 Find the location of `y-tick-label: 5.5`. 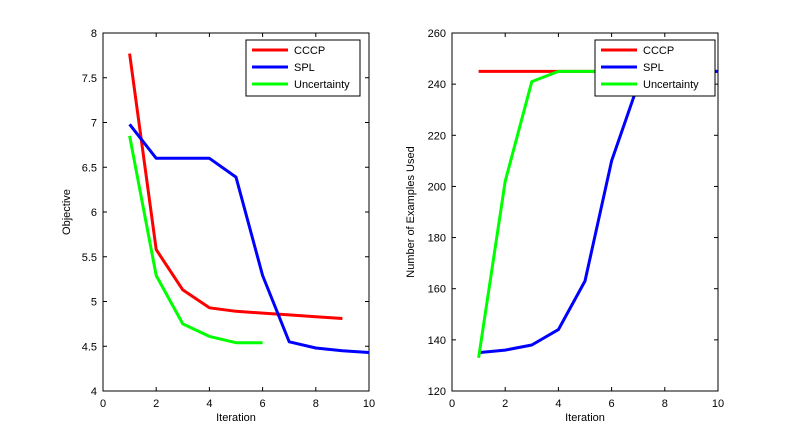

y-tick-label: 5.5 is located at coordinates (89, 258).